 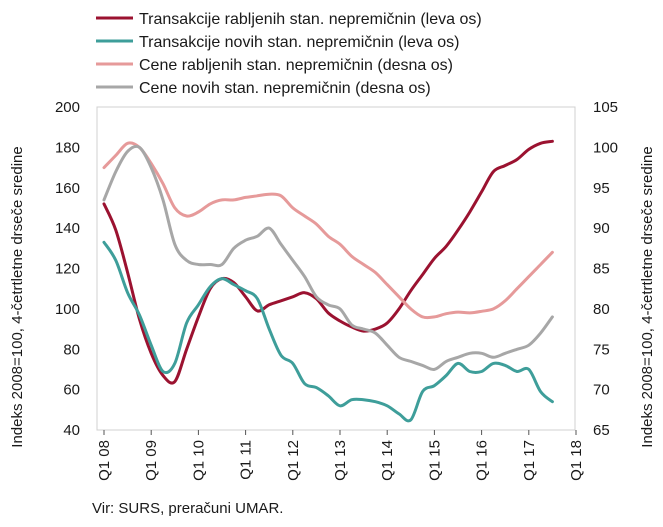 What do you see at coordinates (187, 508) in the screenshot?
I see `source-note: Vir: SURS, preračuni UMAR.` at bounding box center [187, 508].